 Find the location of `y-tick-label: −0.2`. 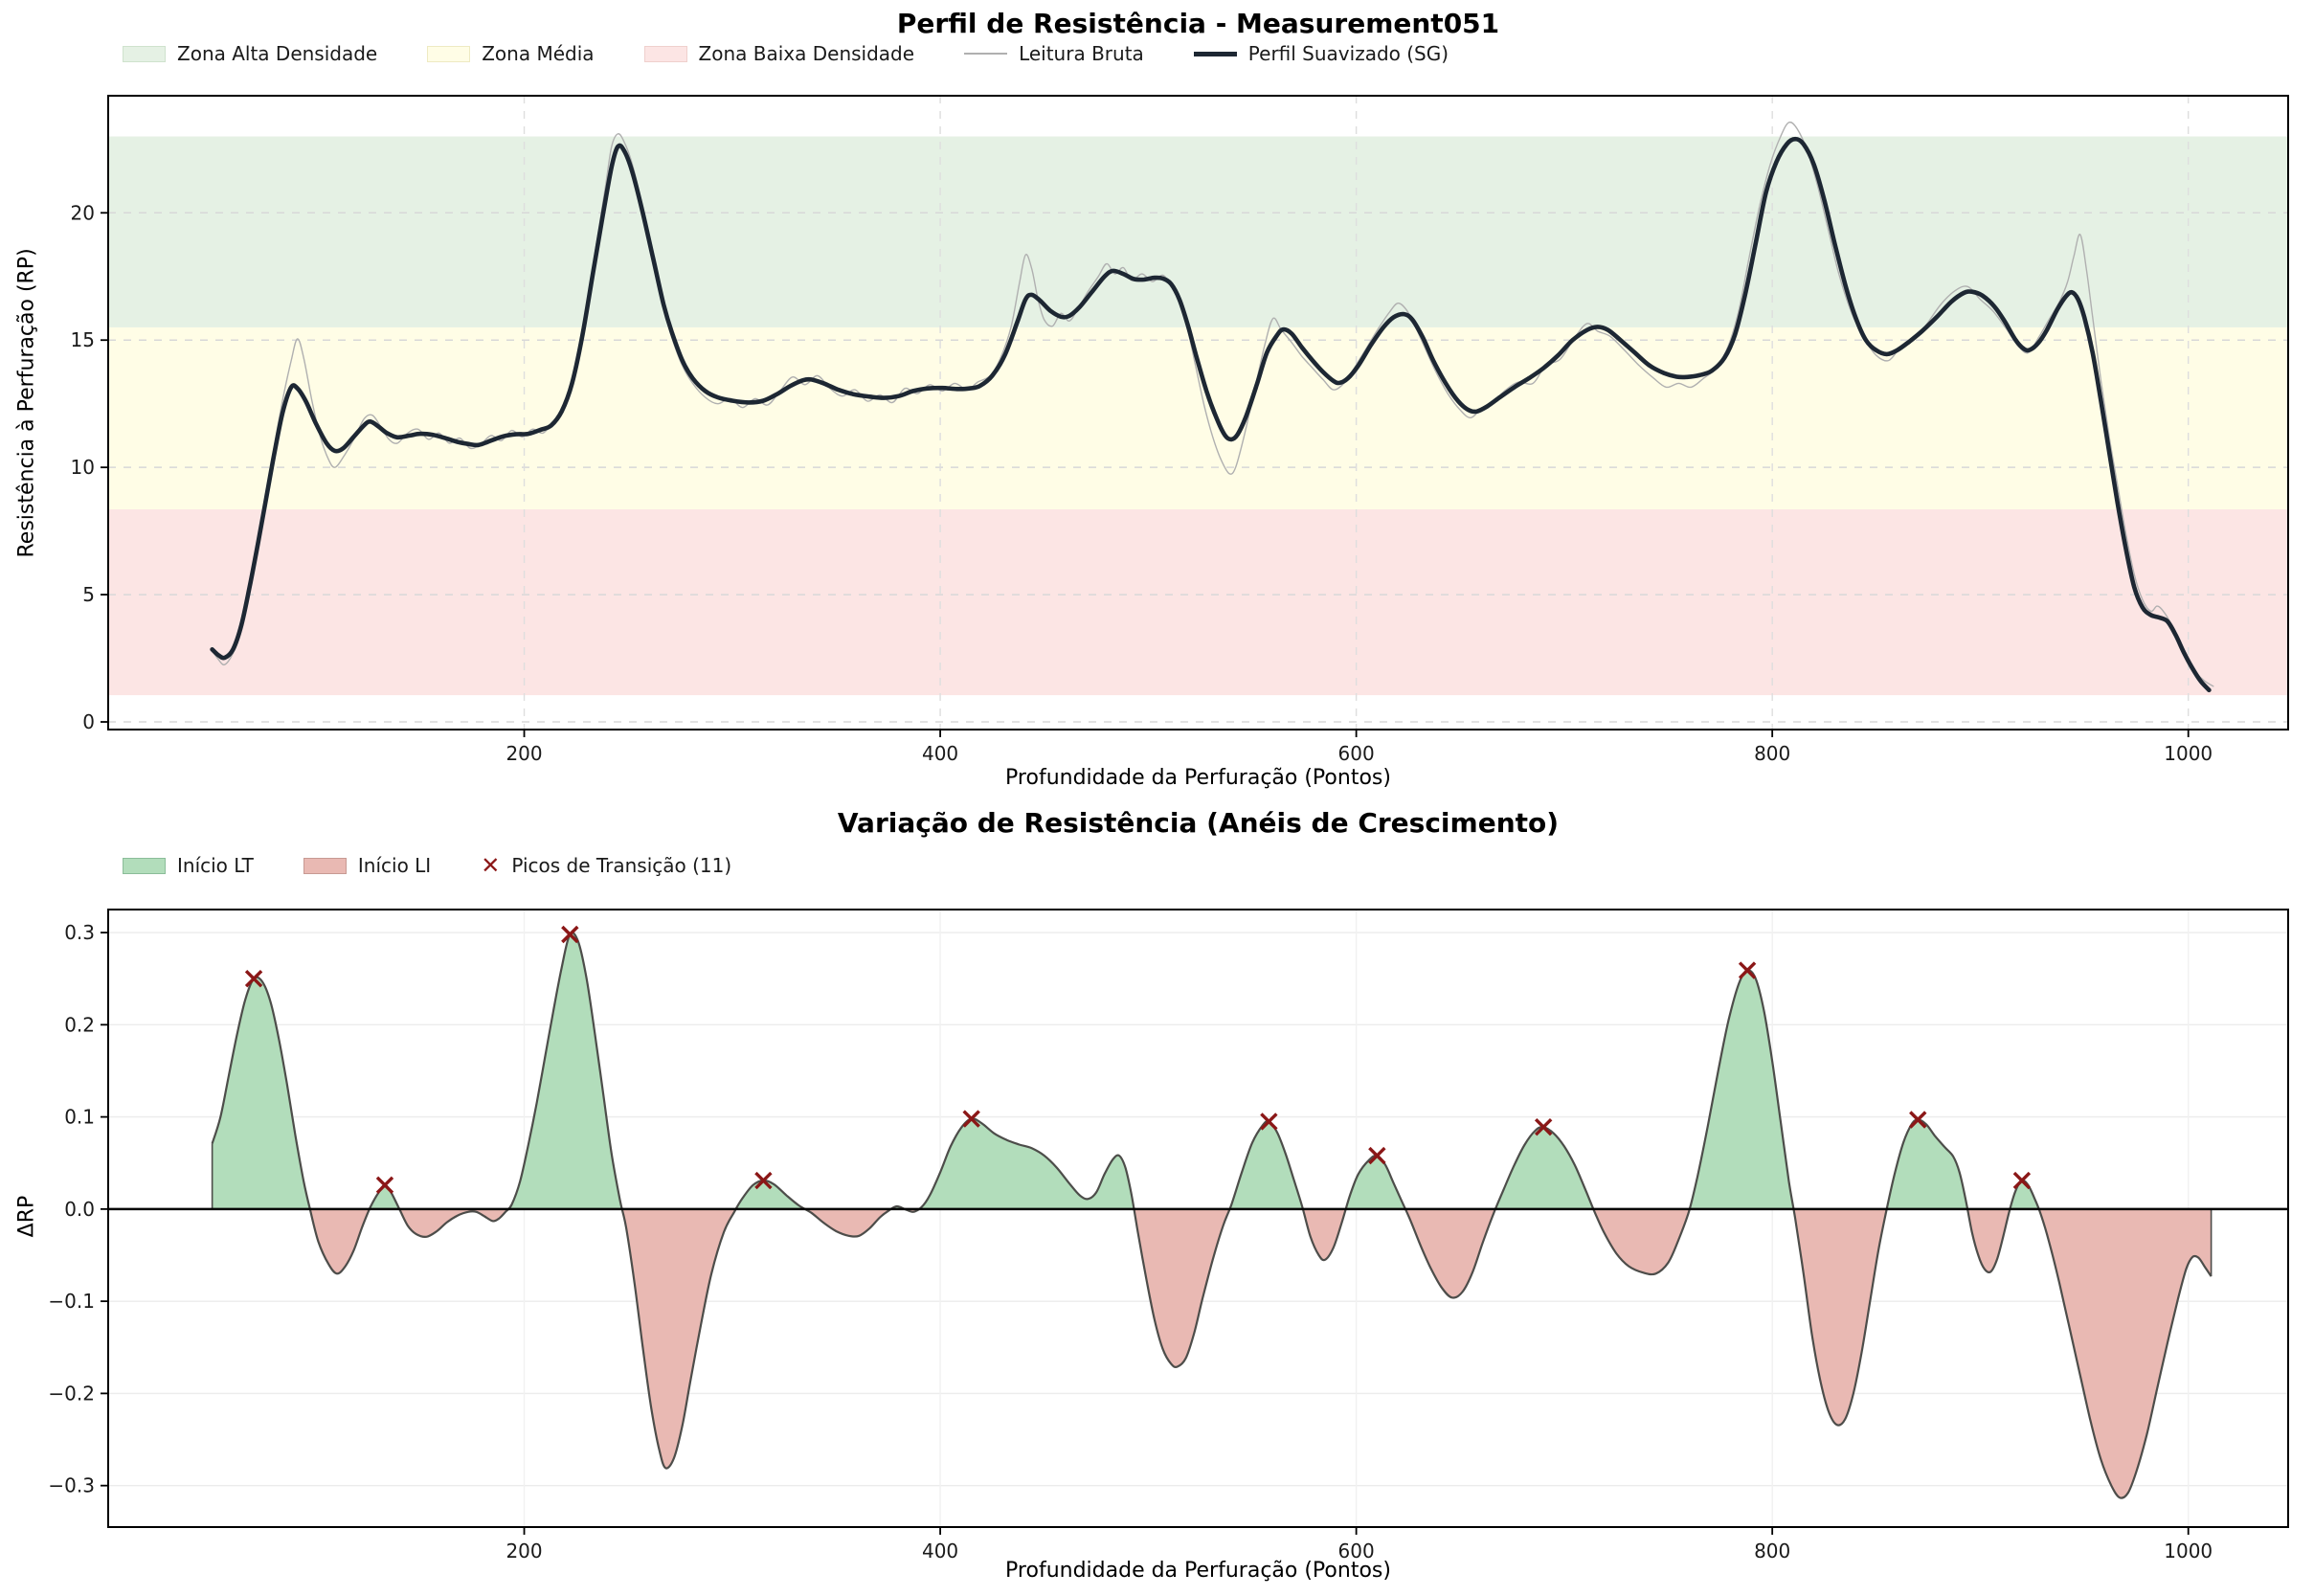

y-tick-label: −0.2 is located at coordinates (71, 1393).